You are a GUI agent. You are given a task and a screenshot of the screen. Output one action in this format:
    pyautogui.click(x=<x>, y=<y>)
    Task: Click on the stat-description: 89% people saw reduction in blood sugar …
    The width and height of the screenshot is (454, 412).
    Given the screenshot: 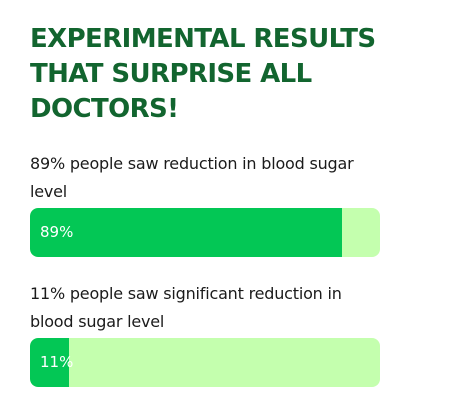 What is the action you would take?
    pyautogui.click(x=192, y=177)
    